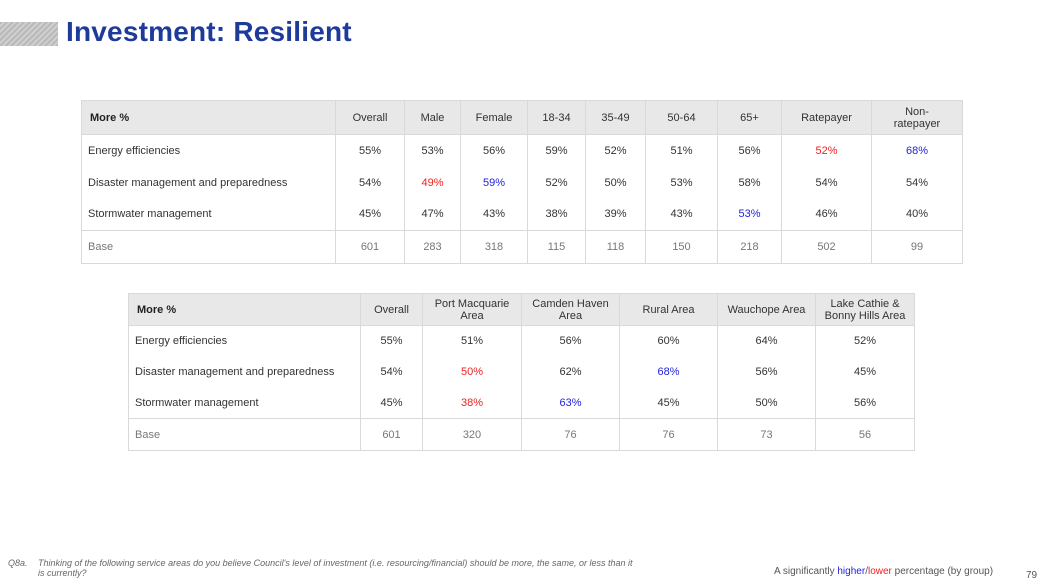 This screenshot has width=1042, height=586. I want to click on page-number: 79, so click(1032, 575).